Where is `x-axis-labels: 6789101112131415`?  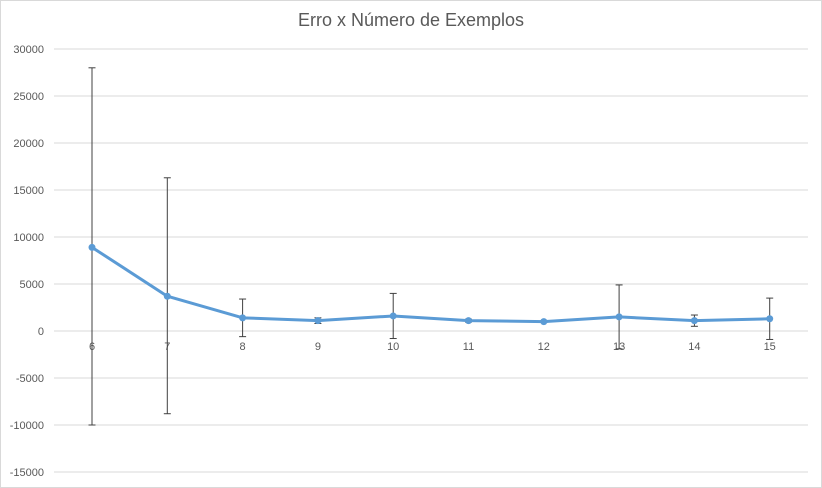
x-axis-labels: 6789101112131415 is located at coordinates (432, 347).